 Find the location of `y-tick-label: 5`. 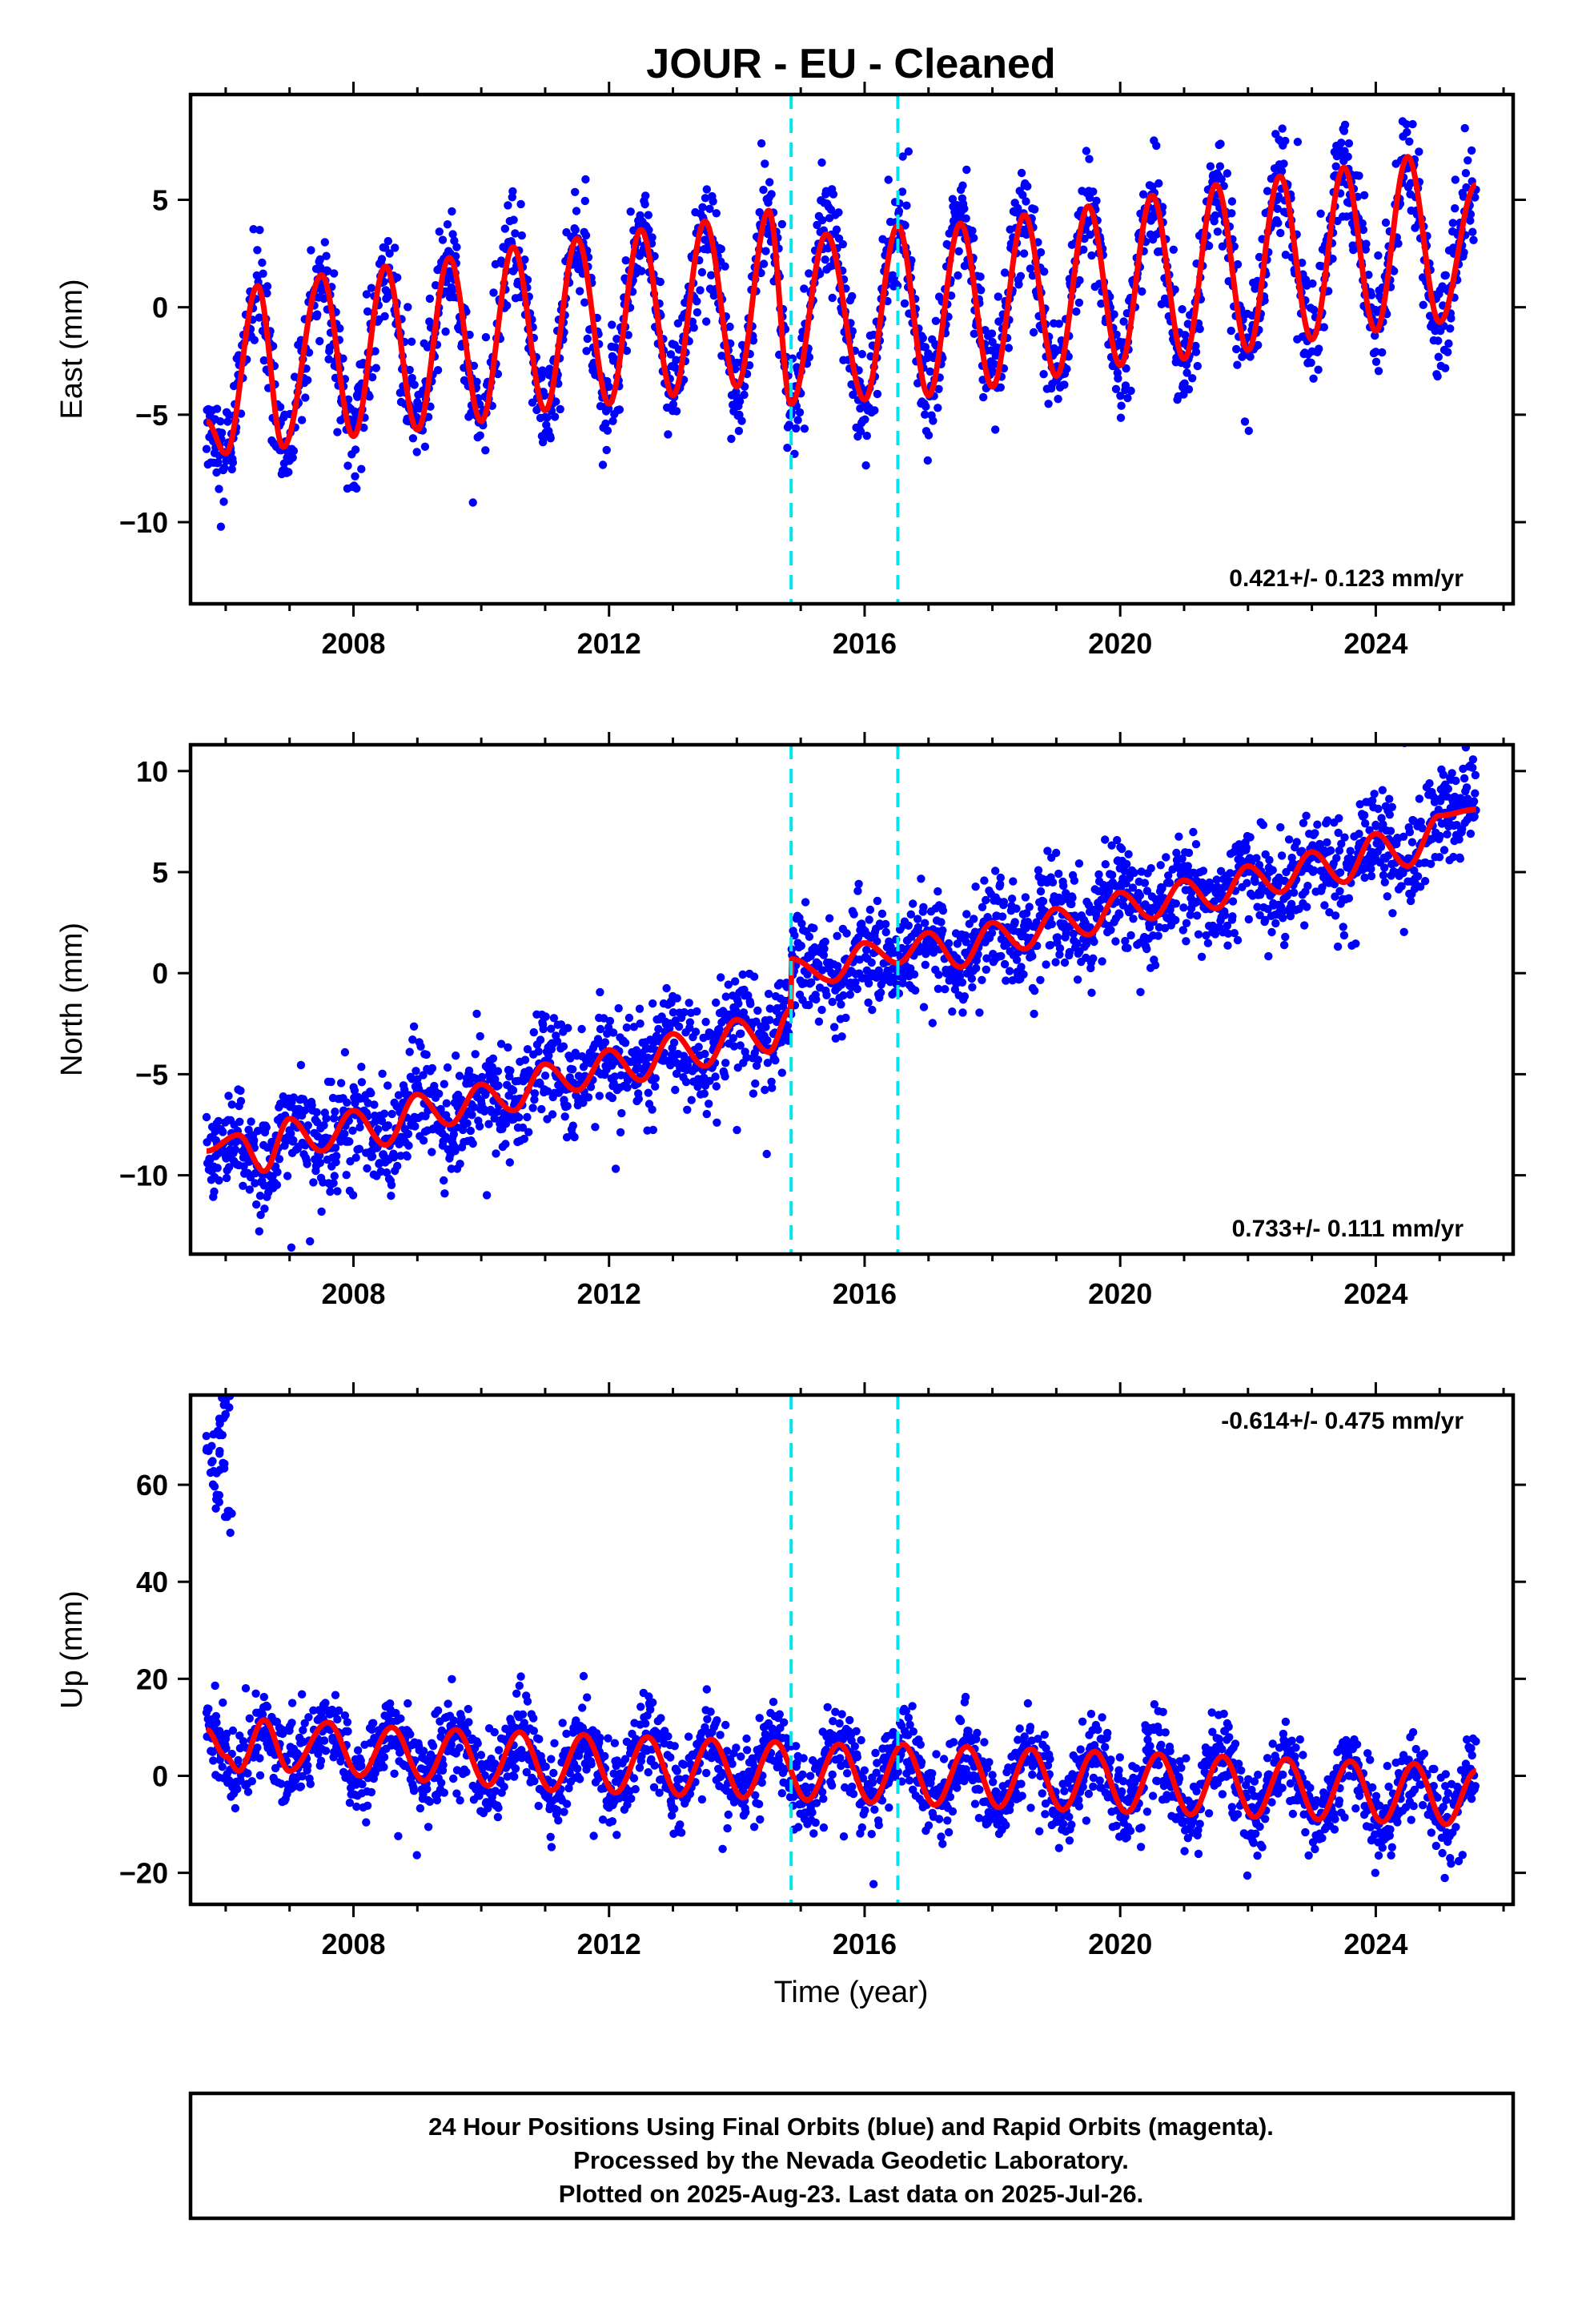

y-tick-label: 5 is located at coordinates (160, 872).